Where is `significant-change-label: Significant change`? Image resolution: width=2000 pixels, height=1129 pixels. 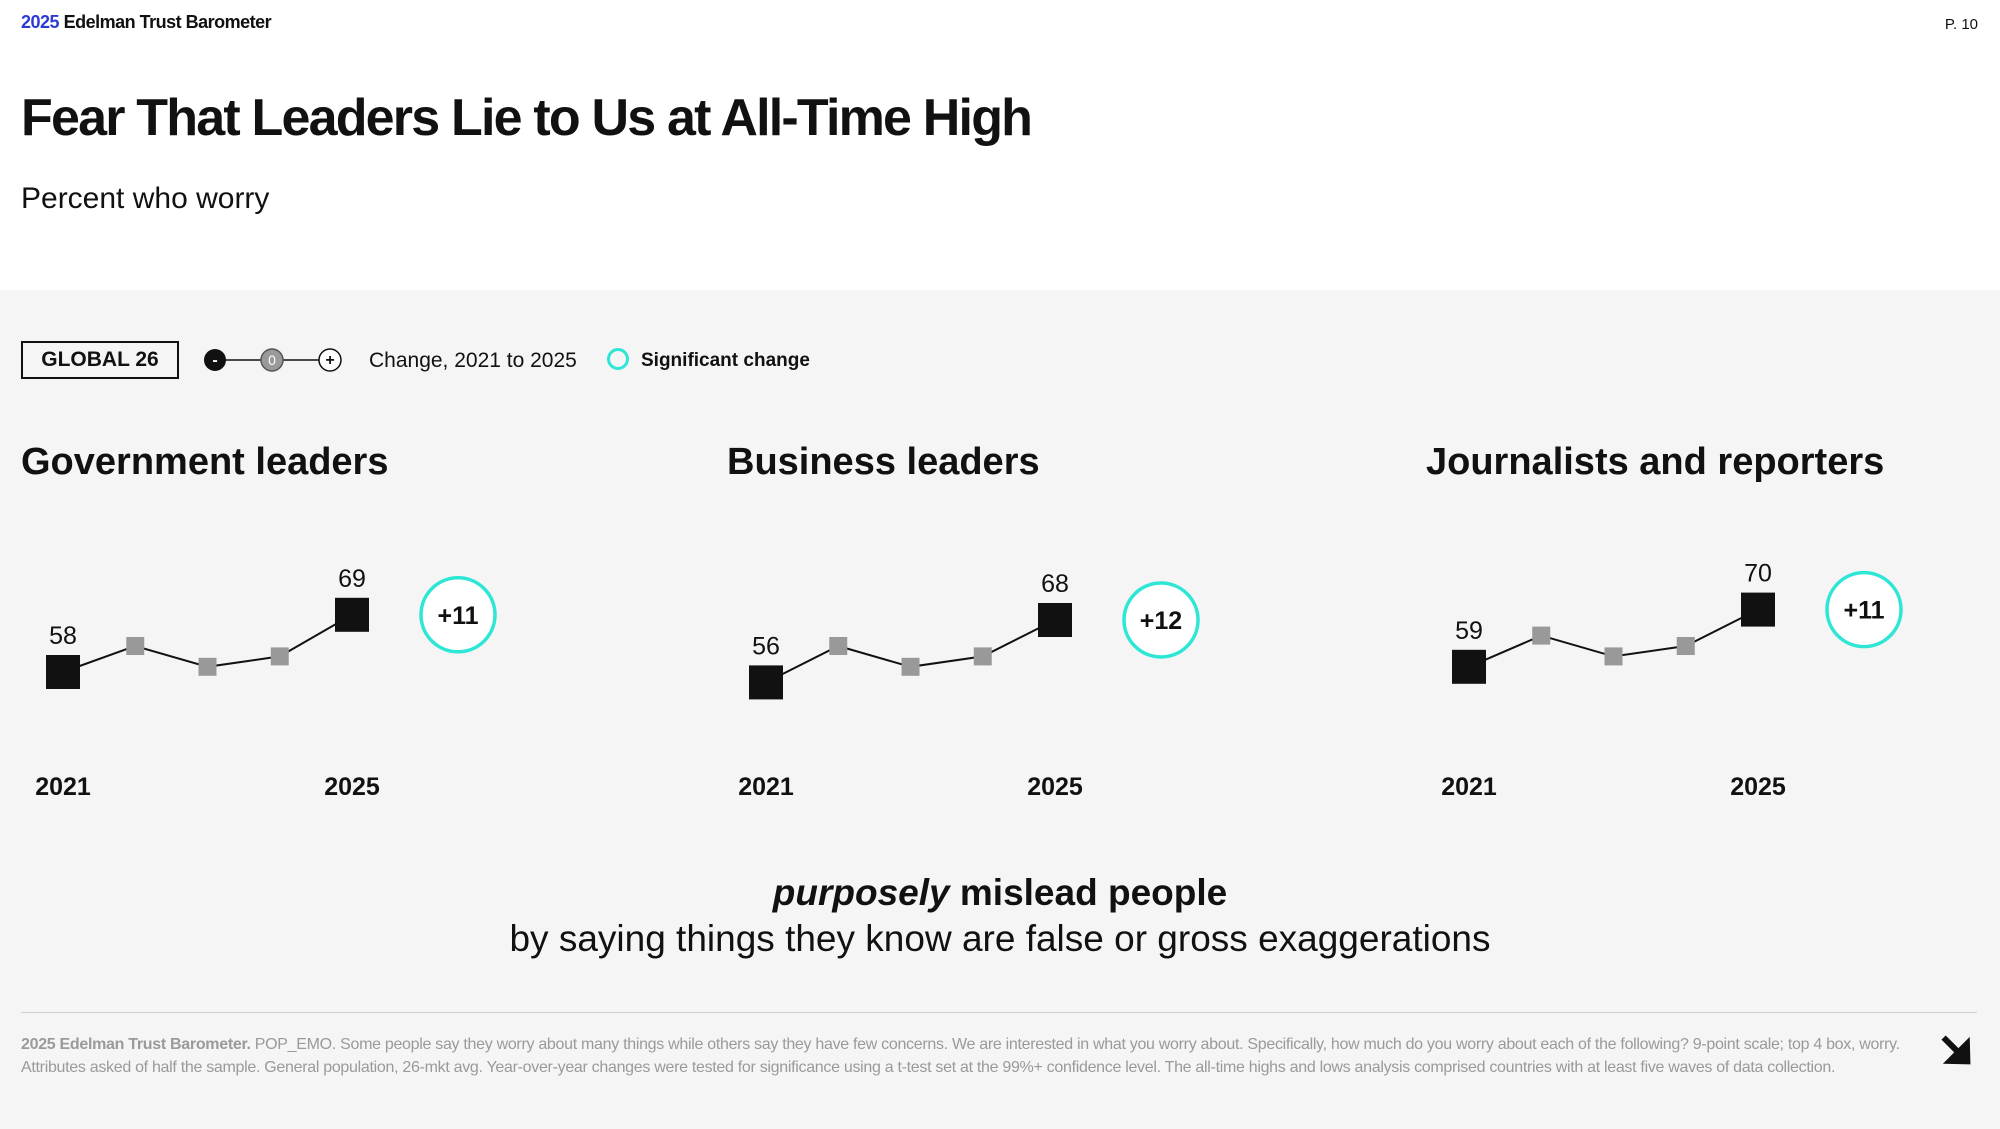
significant-change-label: Significant change is located at coordinates (725, 360).